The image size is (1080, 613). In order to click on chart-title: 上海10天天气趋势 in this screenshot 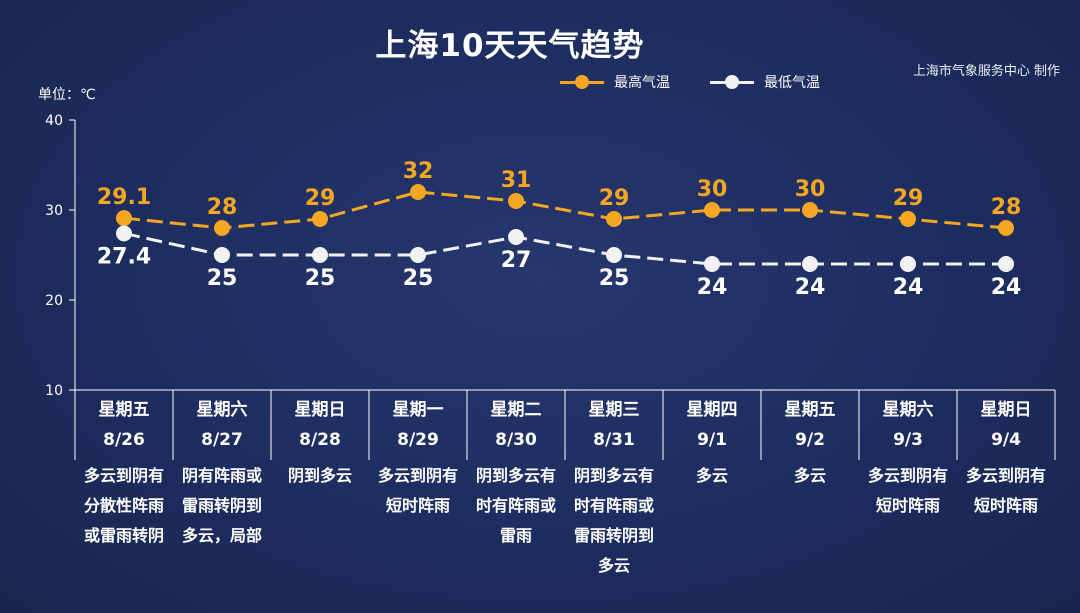, I will do `click(510, 46)`.